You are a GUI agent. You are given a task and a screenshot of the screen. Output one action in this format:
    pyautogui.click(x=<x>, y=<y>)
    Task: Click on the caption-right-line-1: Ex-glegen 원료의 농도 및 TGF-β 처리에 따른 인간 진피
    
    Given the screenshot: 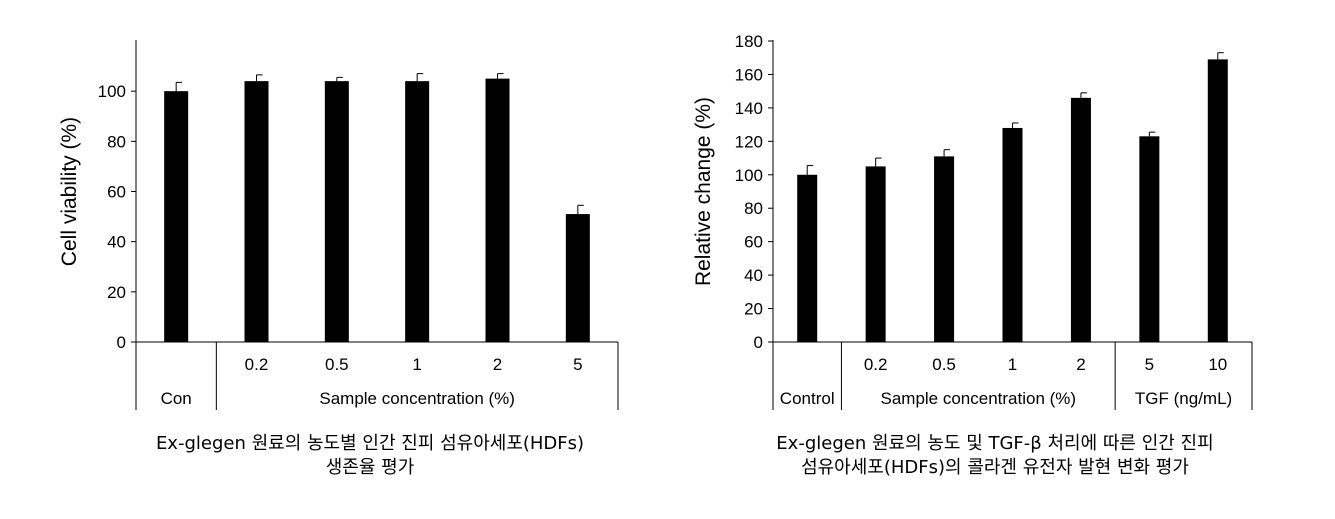 What is the action you would take?
    pyautogui.click(x=995, y=443)
    